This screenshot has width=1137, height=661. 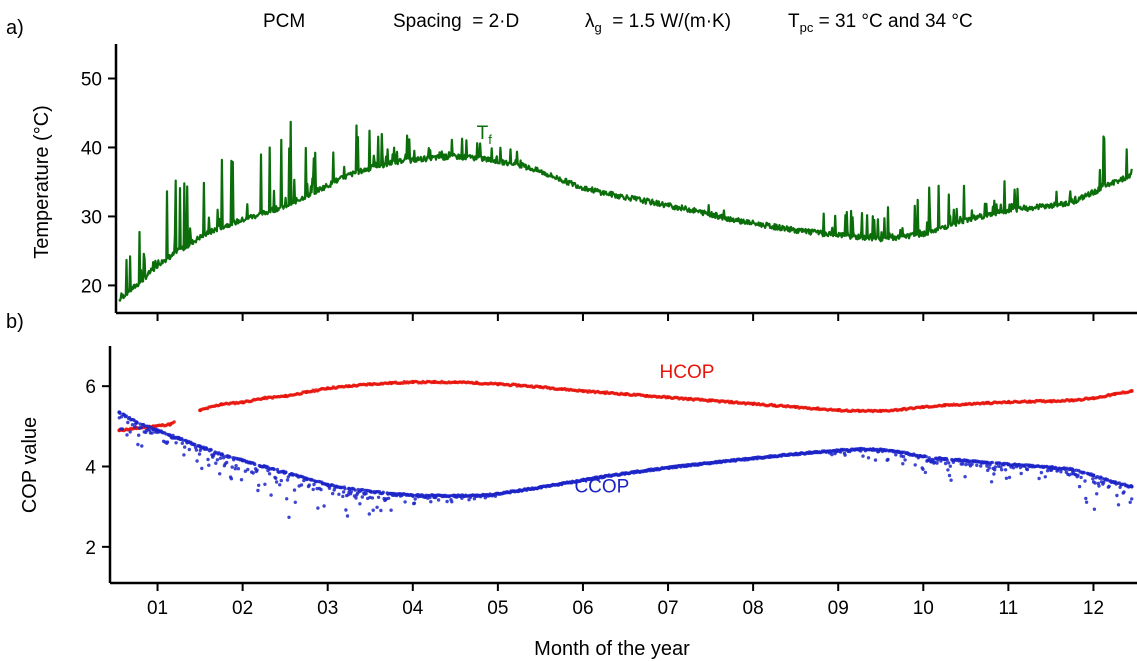 I want to click on panel-b-xtick-label-1: 02, so click(x=242, y=608).